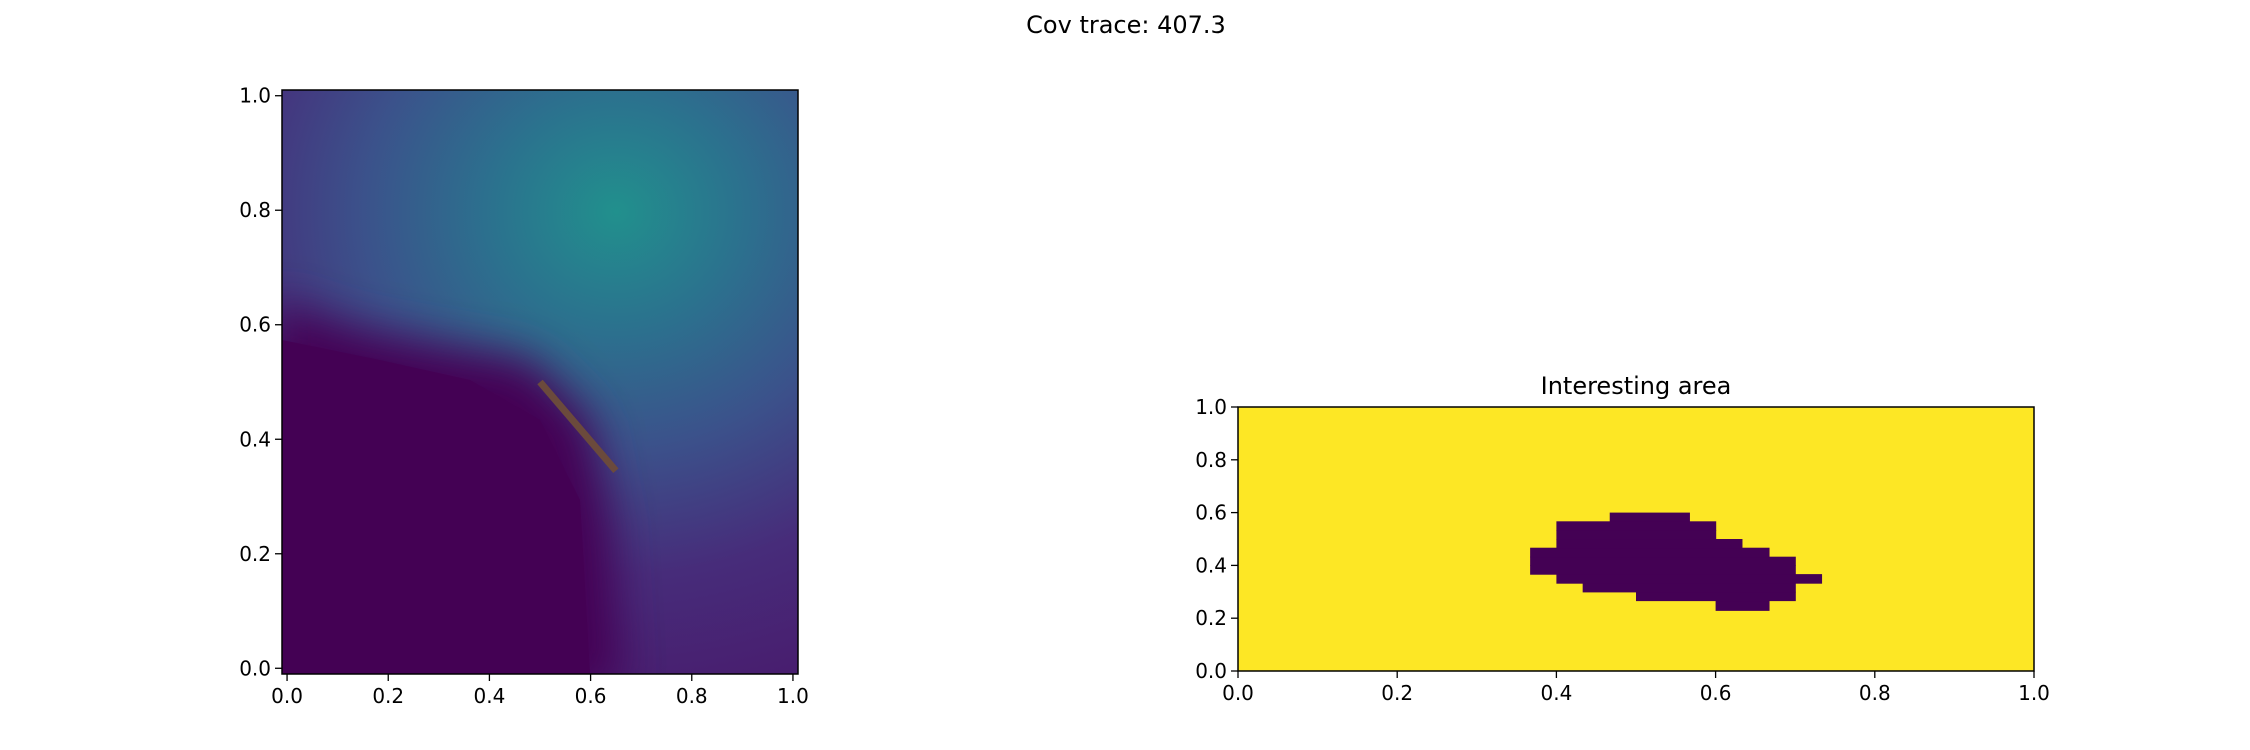 This screenshot has height=750, width=2250. Describe the element at coordinates (1875, 693) in the screenshot. I see `right-xtick-label: 0.8` at that location.